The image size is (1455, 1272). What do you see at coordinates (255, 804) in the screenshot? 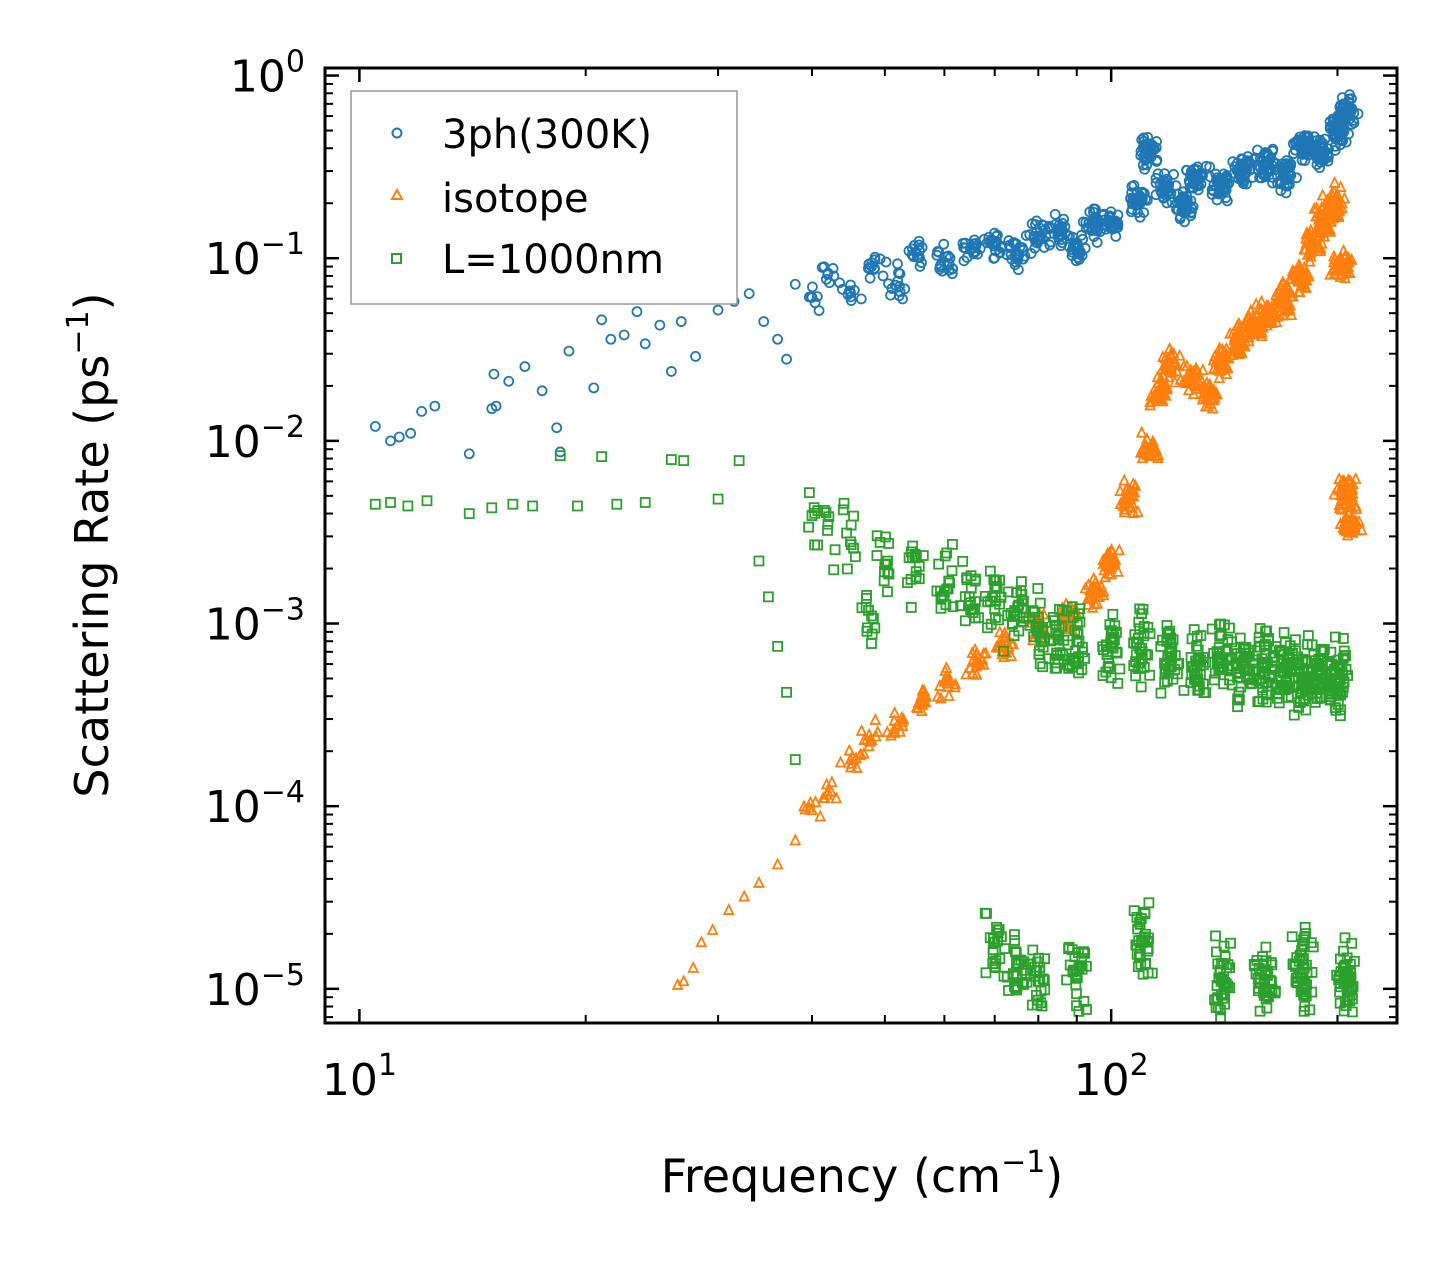
I see `y-tick-label: 10⁻⁴` at bounding box center [255, 804].